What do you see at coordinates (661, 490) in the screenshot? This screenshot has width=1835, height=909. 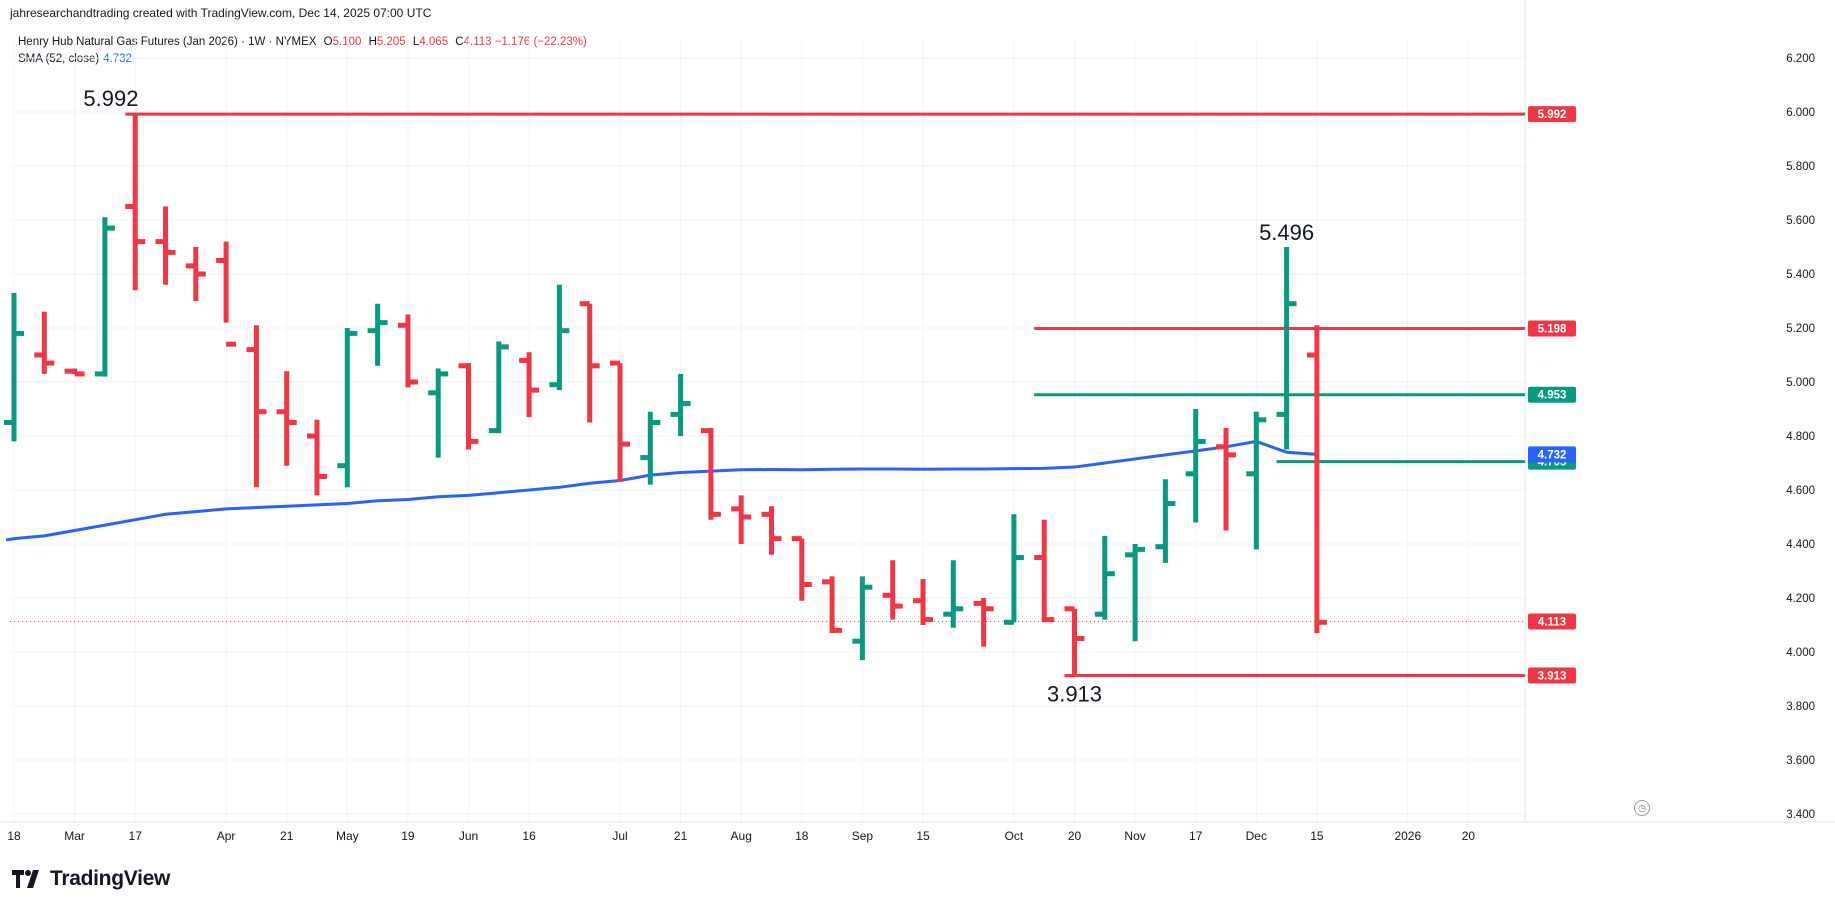 I see `sma-line` at bounding box center [661, 490].